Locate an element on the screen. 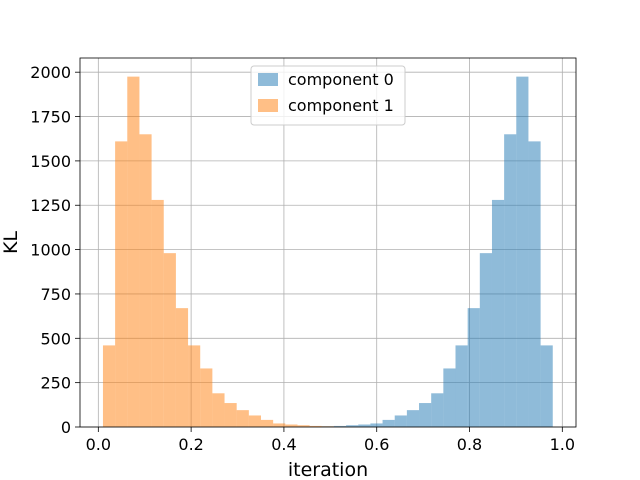 This screenshot has width=640, height=480. x-tick-label: 1.0 is located at coordinates (562, 444).